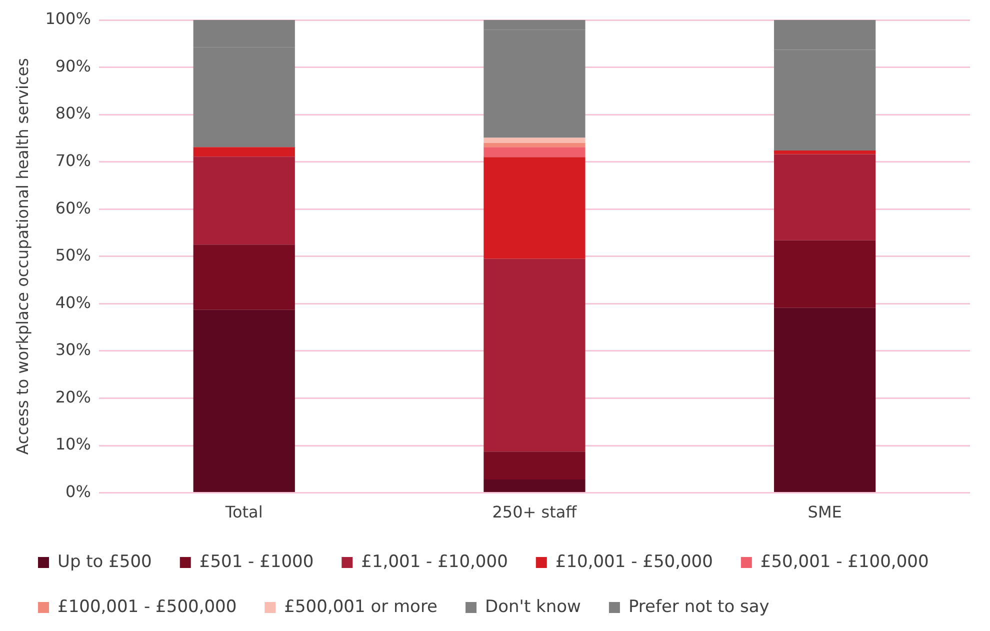 The height and width of the screenshot is (631, 990). Describe the element at coordinates (73, 255) in the screenshot. I see `y-tick-label: 50%` at that location.